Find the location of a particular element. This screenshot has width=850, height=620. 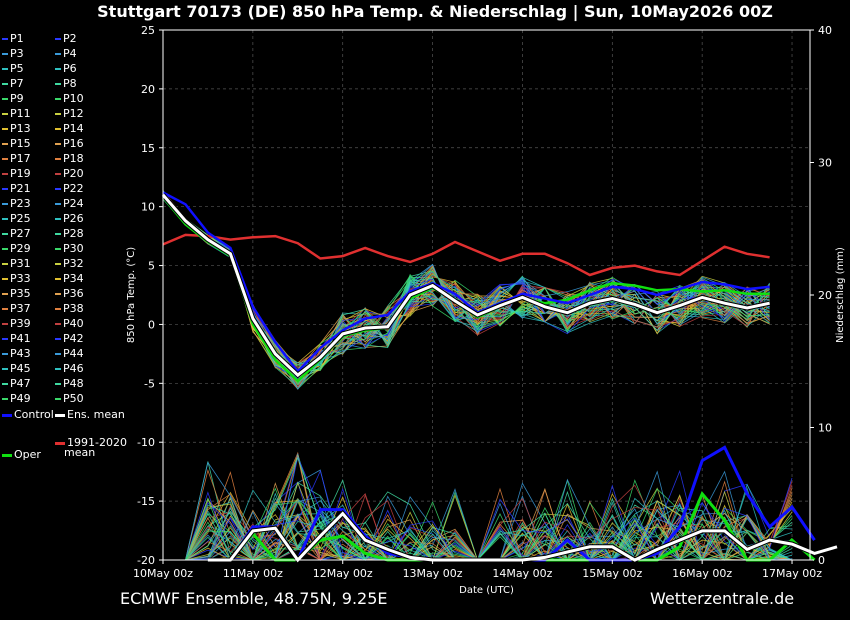

legend-label: P10 is located at coordinates (73, 98).